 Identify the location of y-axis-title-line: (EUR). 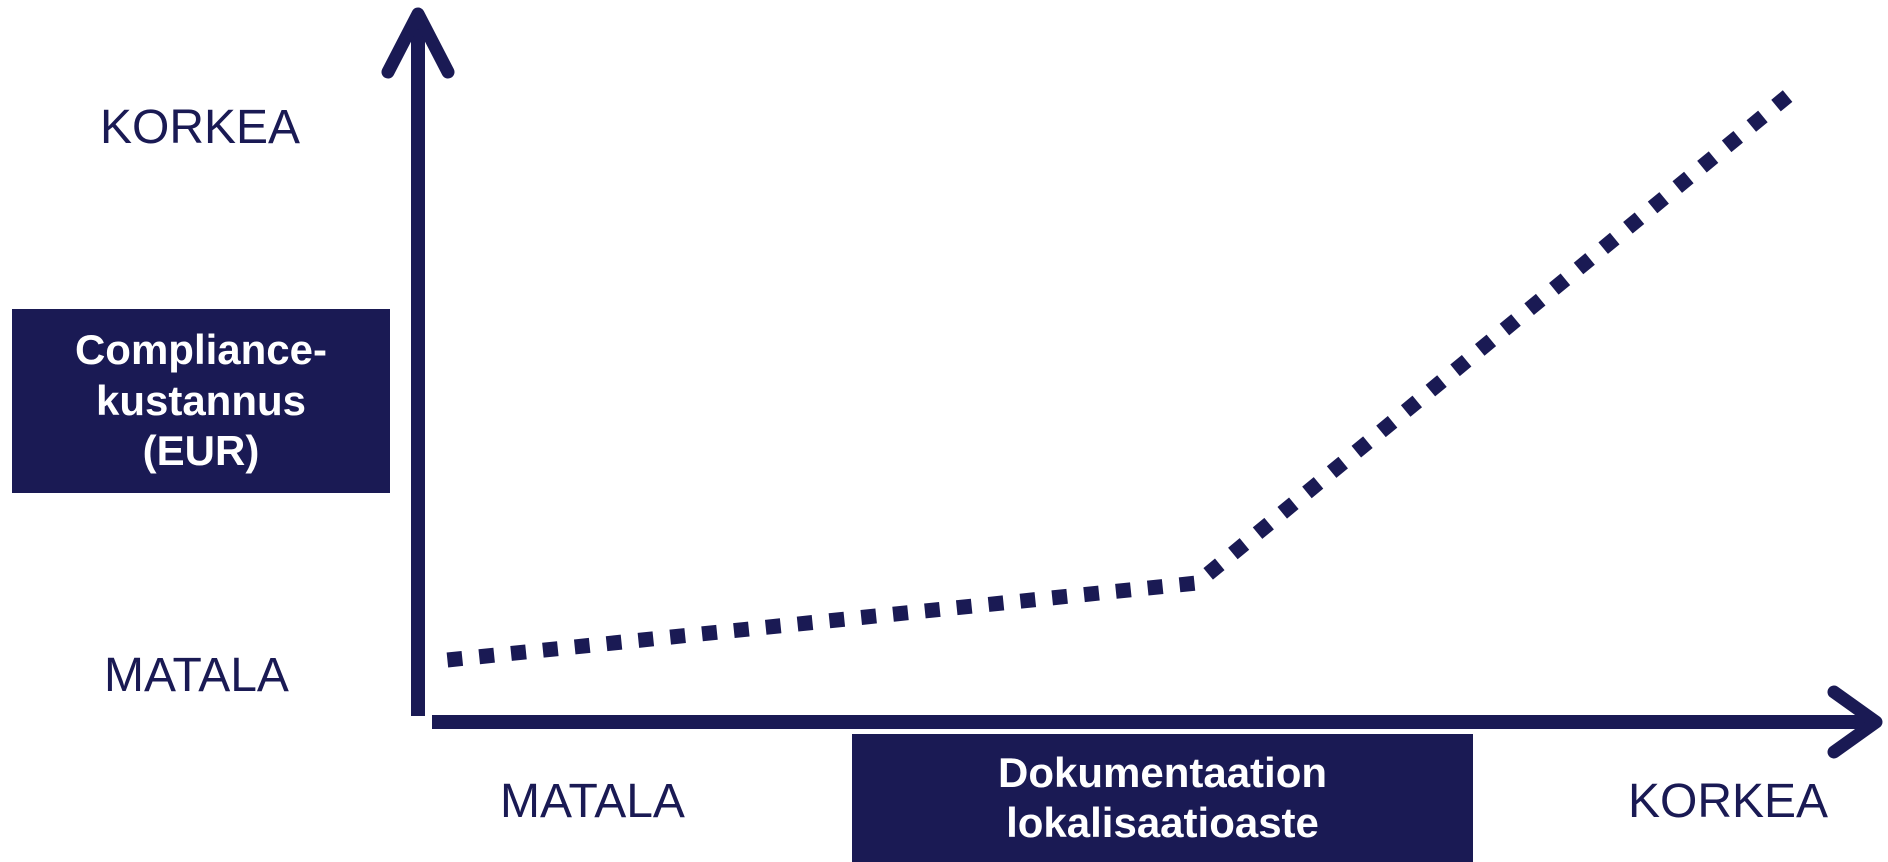
(201, 451).